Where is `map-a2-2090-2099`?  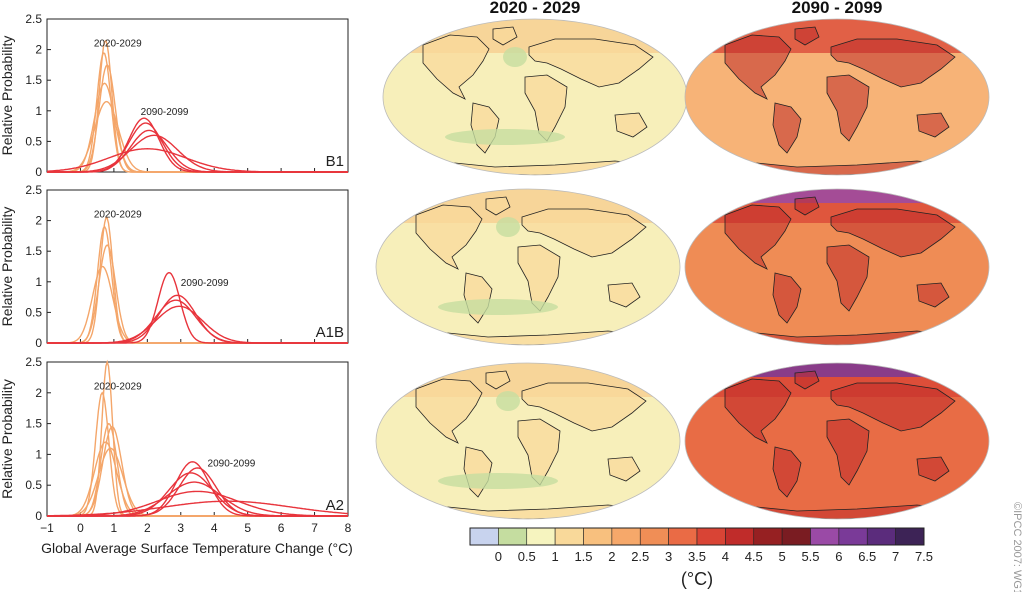
map-a2-2090-2099 is located at coordinates (837, 441).